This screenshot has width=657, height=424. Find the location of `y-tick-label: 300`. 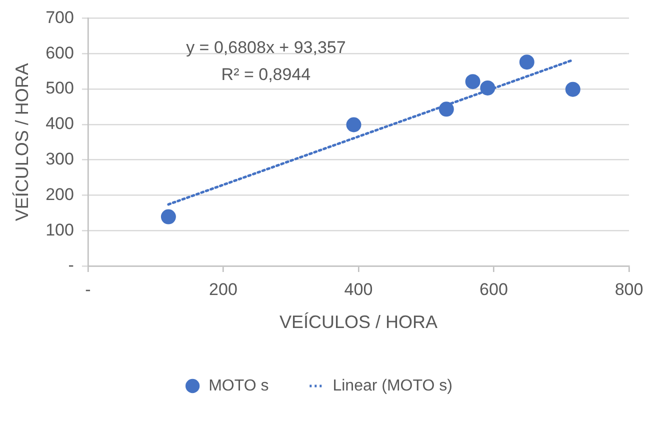

y-tick-label: 300 is located at coordinates (60, 158).